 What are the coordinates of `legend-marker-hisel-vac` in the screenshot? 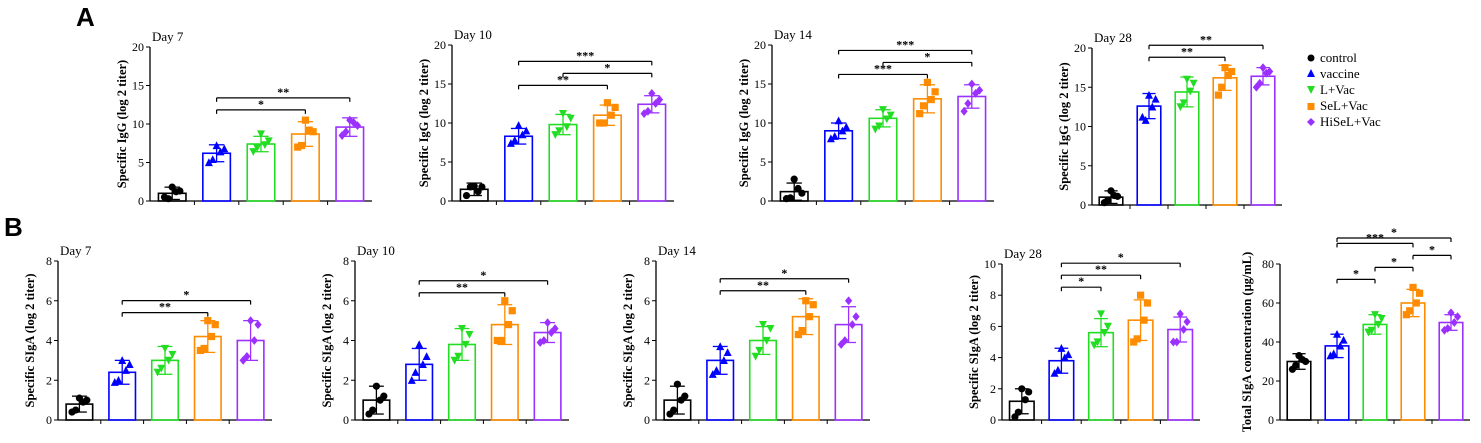 It's located at (1311, 122).